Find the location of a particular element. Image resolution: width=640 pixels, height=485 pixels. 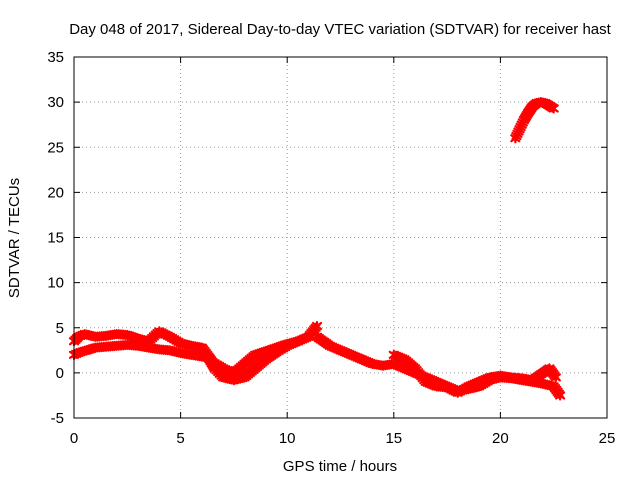

y-axis-label: SDTVAR / TECUs is located at coordinates (14, 238).